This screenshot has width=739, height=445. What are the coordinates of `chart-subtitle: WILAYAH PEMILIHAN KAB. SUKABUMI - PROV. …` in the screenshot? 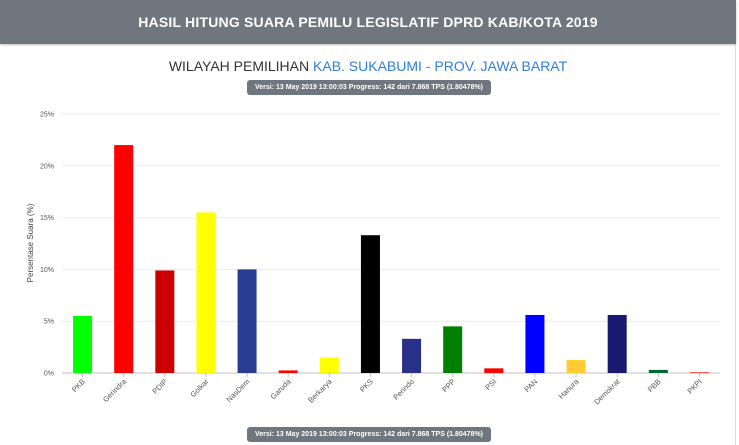 It's located at (368, 66).